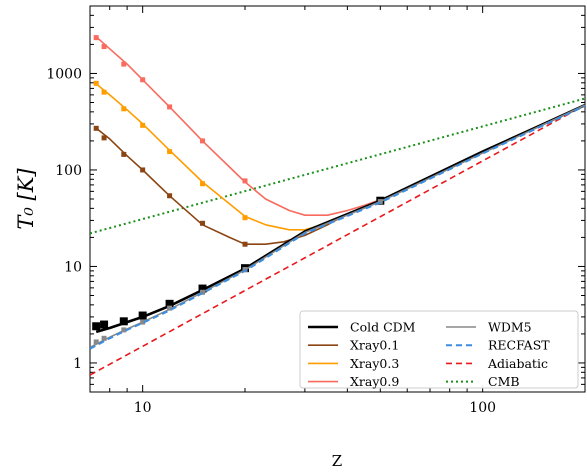 Image resolution: width=587 pixels, height=473 pixels. What do you see at coordinates (64, 74) in the screenshot?
I see `y-tick-label: 1000` at bounding box center [64, 74].